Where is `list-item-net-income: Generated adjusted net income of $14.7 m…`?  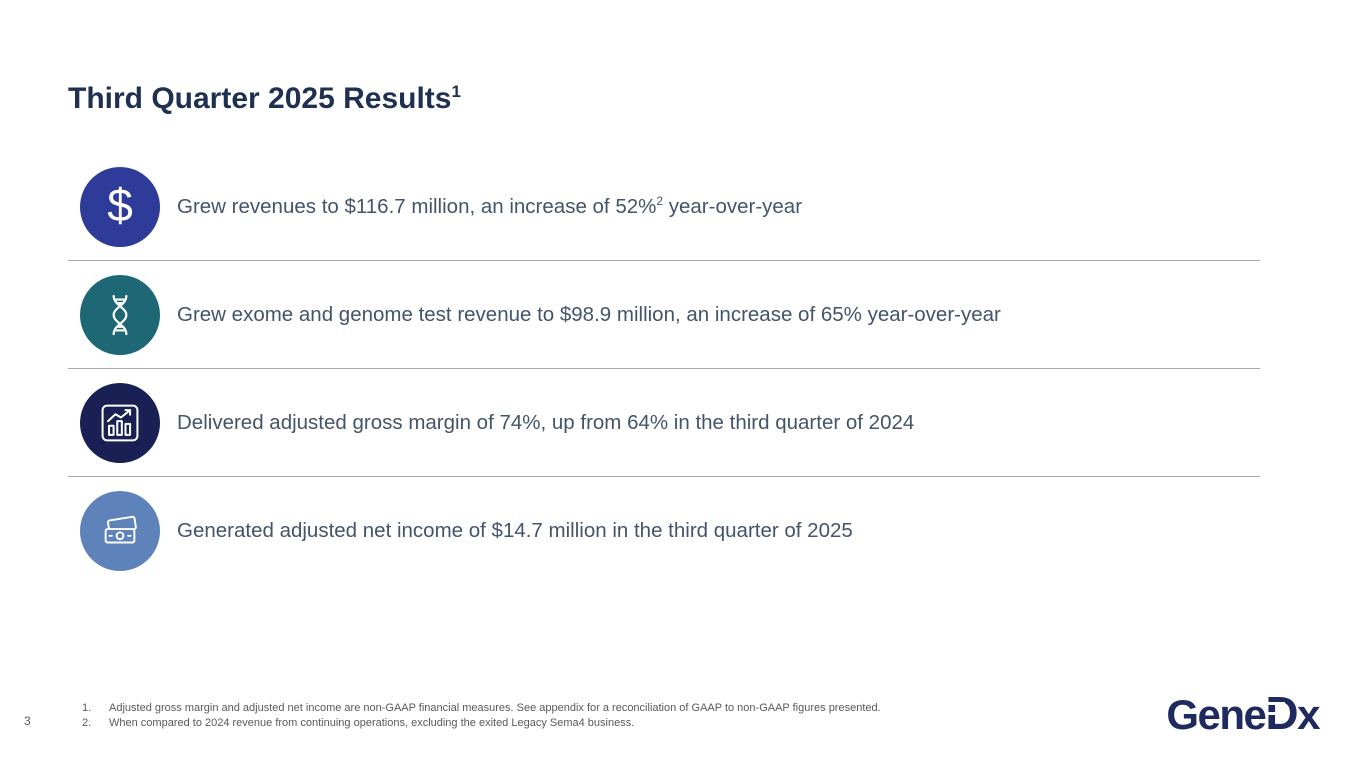
list-item-net-income: Generated adjusted net income of $14.7 m… is located at coordinates (664, 530).